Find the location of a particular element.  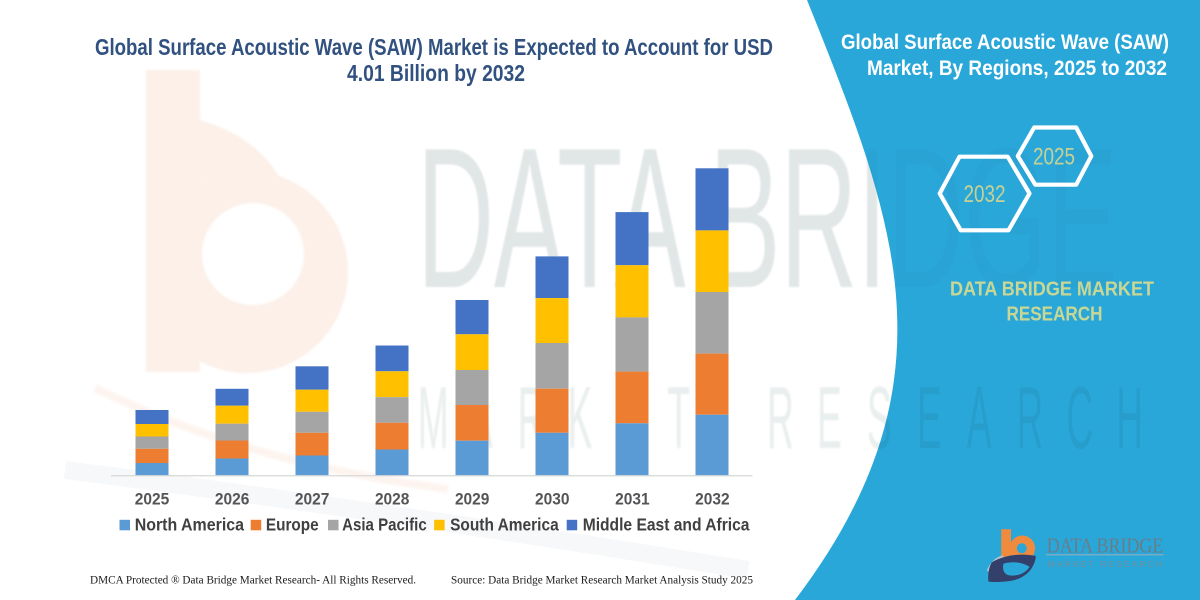

svg-text: RESEARCH is located at coordinates (1055, 314).